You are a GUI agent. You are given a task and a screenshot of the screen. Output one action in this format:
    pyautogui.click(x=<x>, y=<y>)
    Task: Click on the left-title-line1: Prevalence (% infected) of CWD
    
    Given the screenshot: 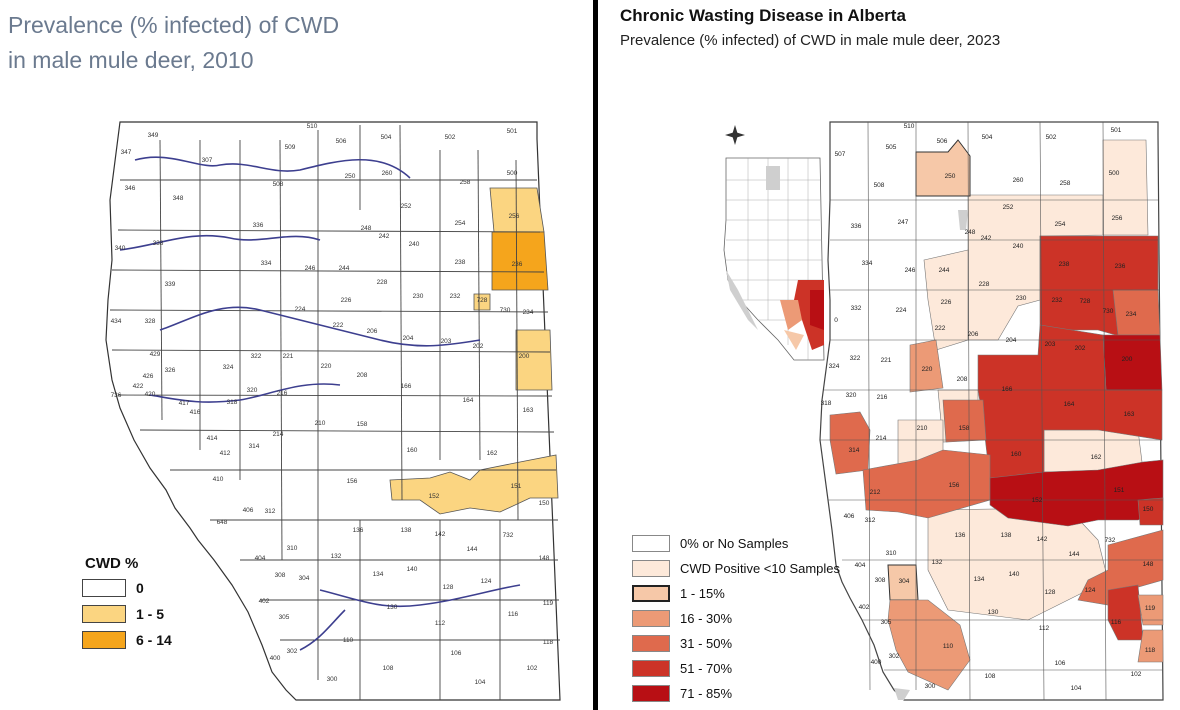 What is the action you would take?
    pyautogui.click(x=174, y=25)
    